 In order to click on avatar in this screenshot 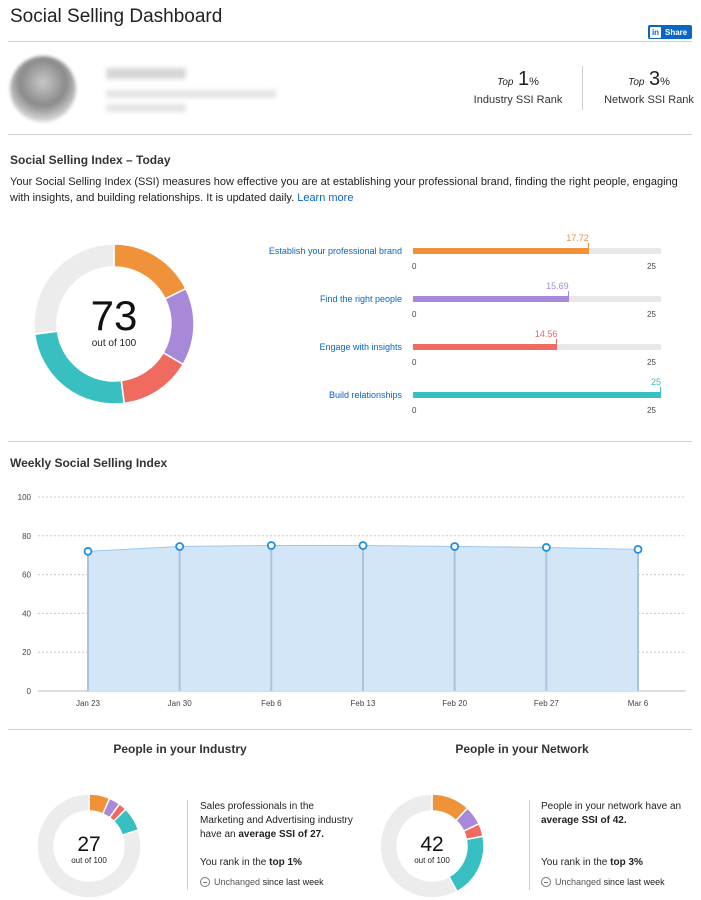, I will do `click(43, 89)`.